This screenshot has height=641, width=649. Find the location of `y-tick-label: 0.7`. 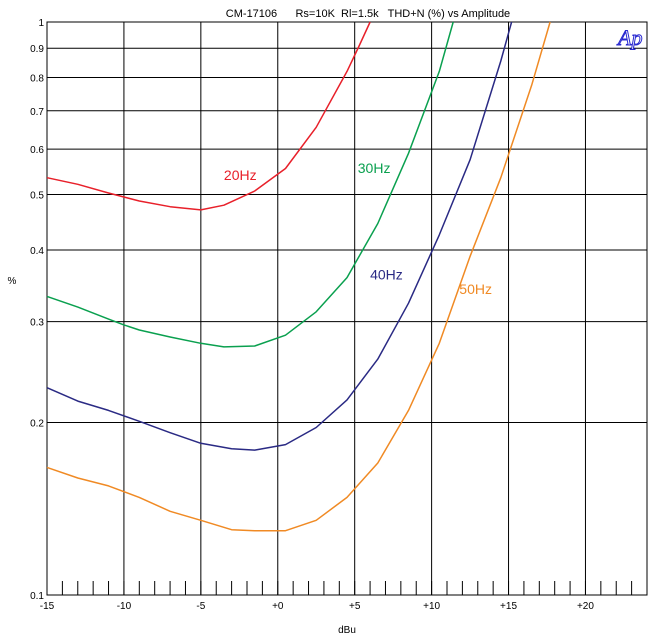

y-tick-label: 0.7 is located at coordinates (37, 112).